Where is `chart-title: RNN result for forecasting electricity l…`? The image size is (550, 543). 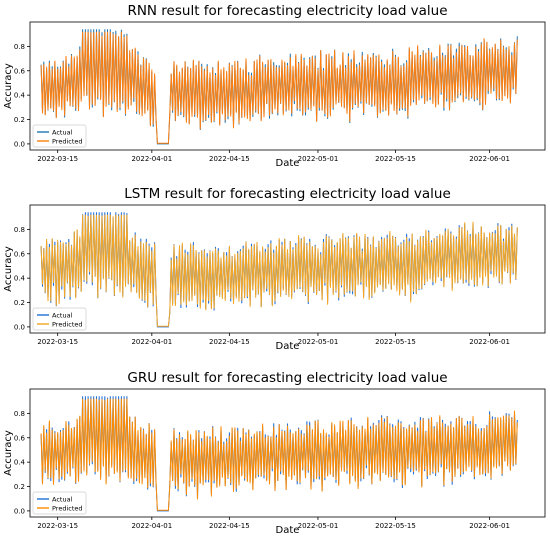
chart-title: RNN result for forecasting electricity l… is located at coordinates (287, 11).